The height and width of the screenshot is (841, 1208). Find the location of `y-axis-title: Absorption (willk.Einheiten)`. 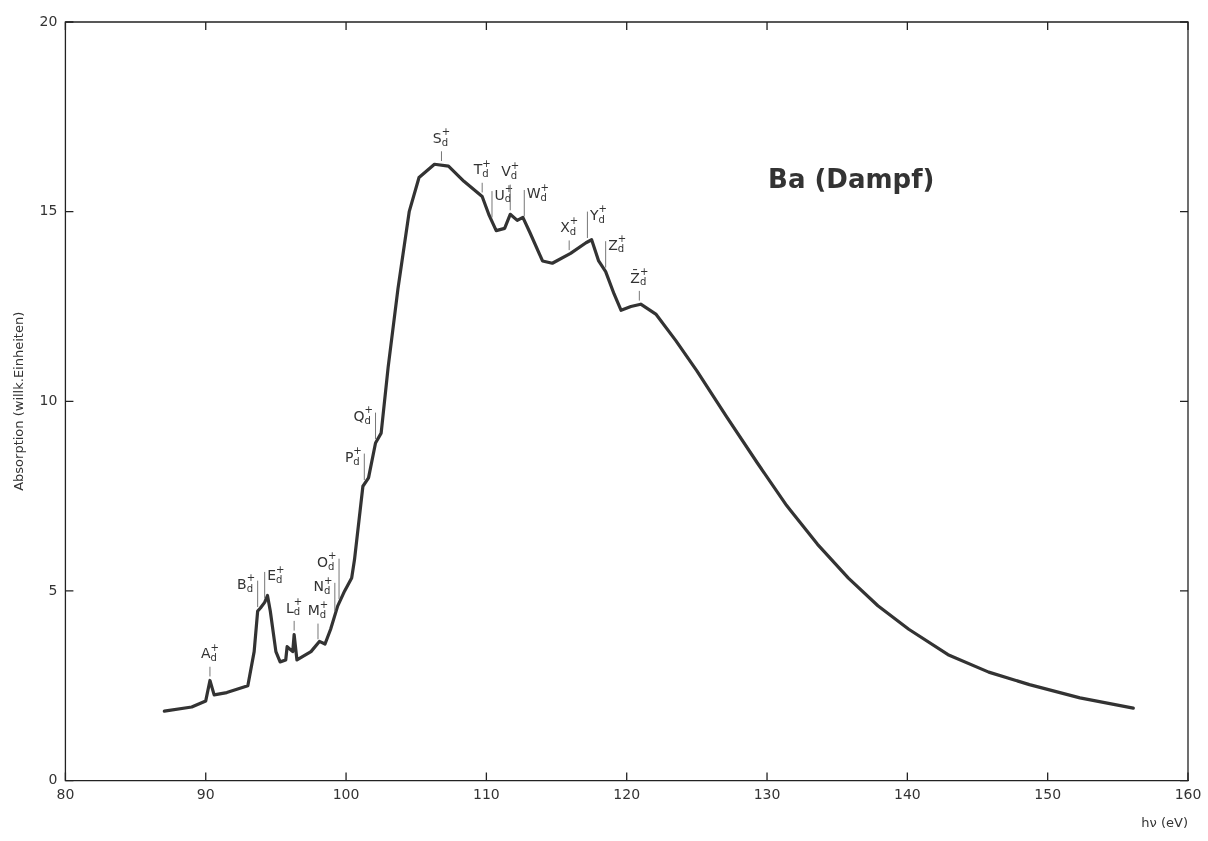

y-axis-title: Absorption (willk.Einheiten) is located at coordinates (19, 401).